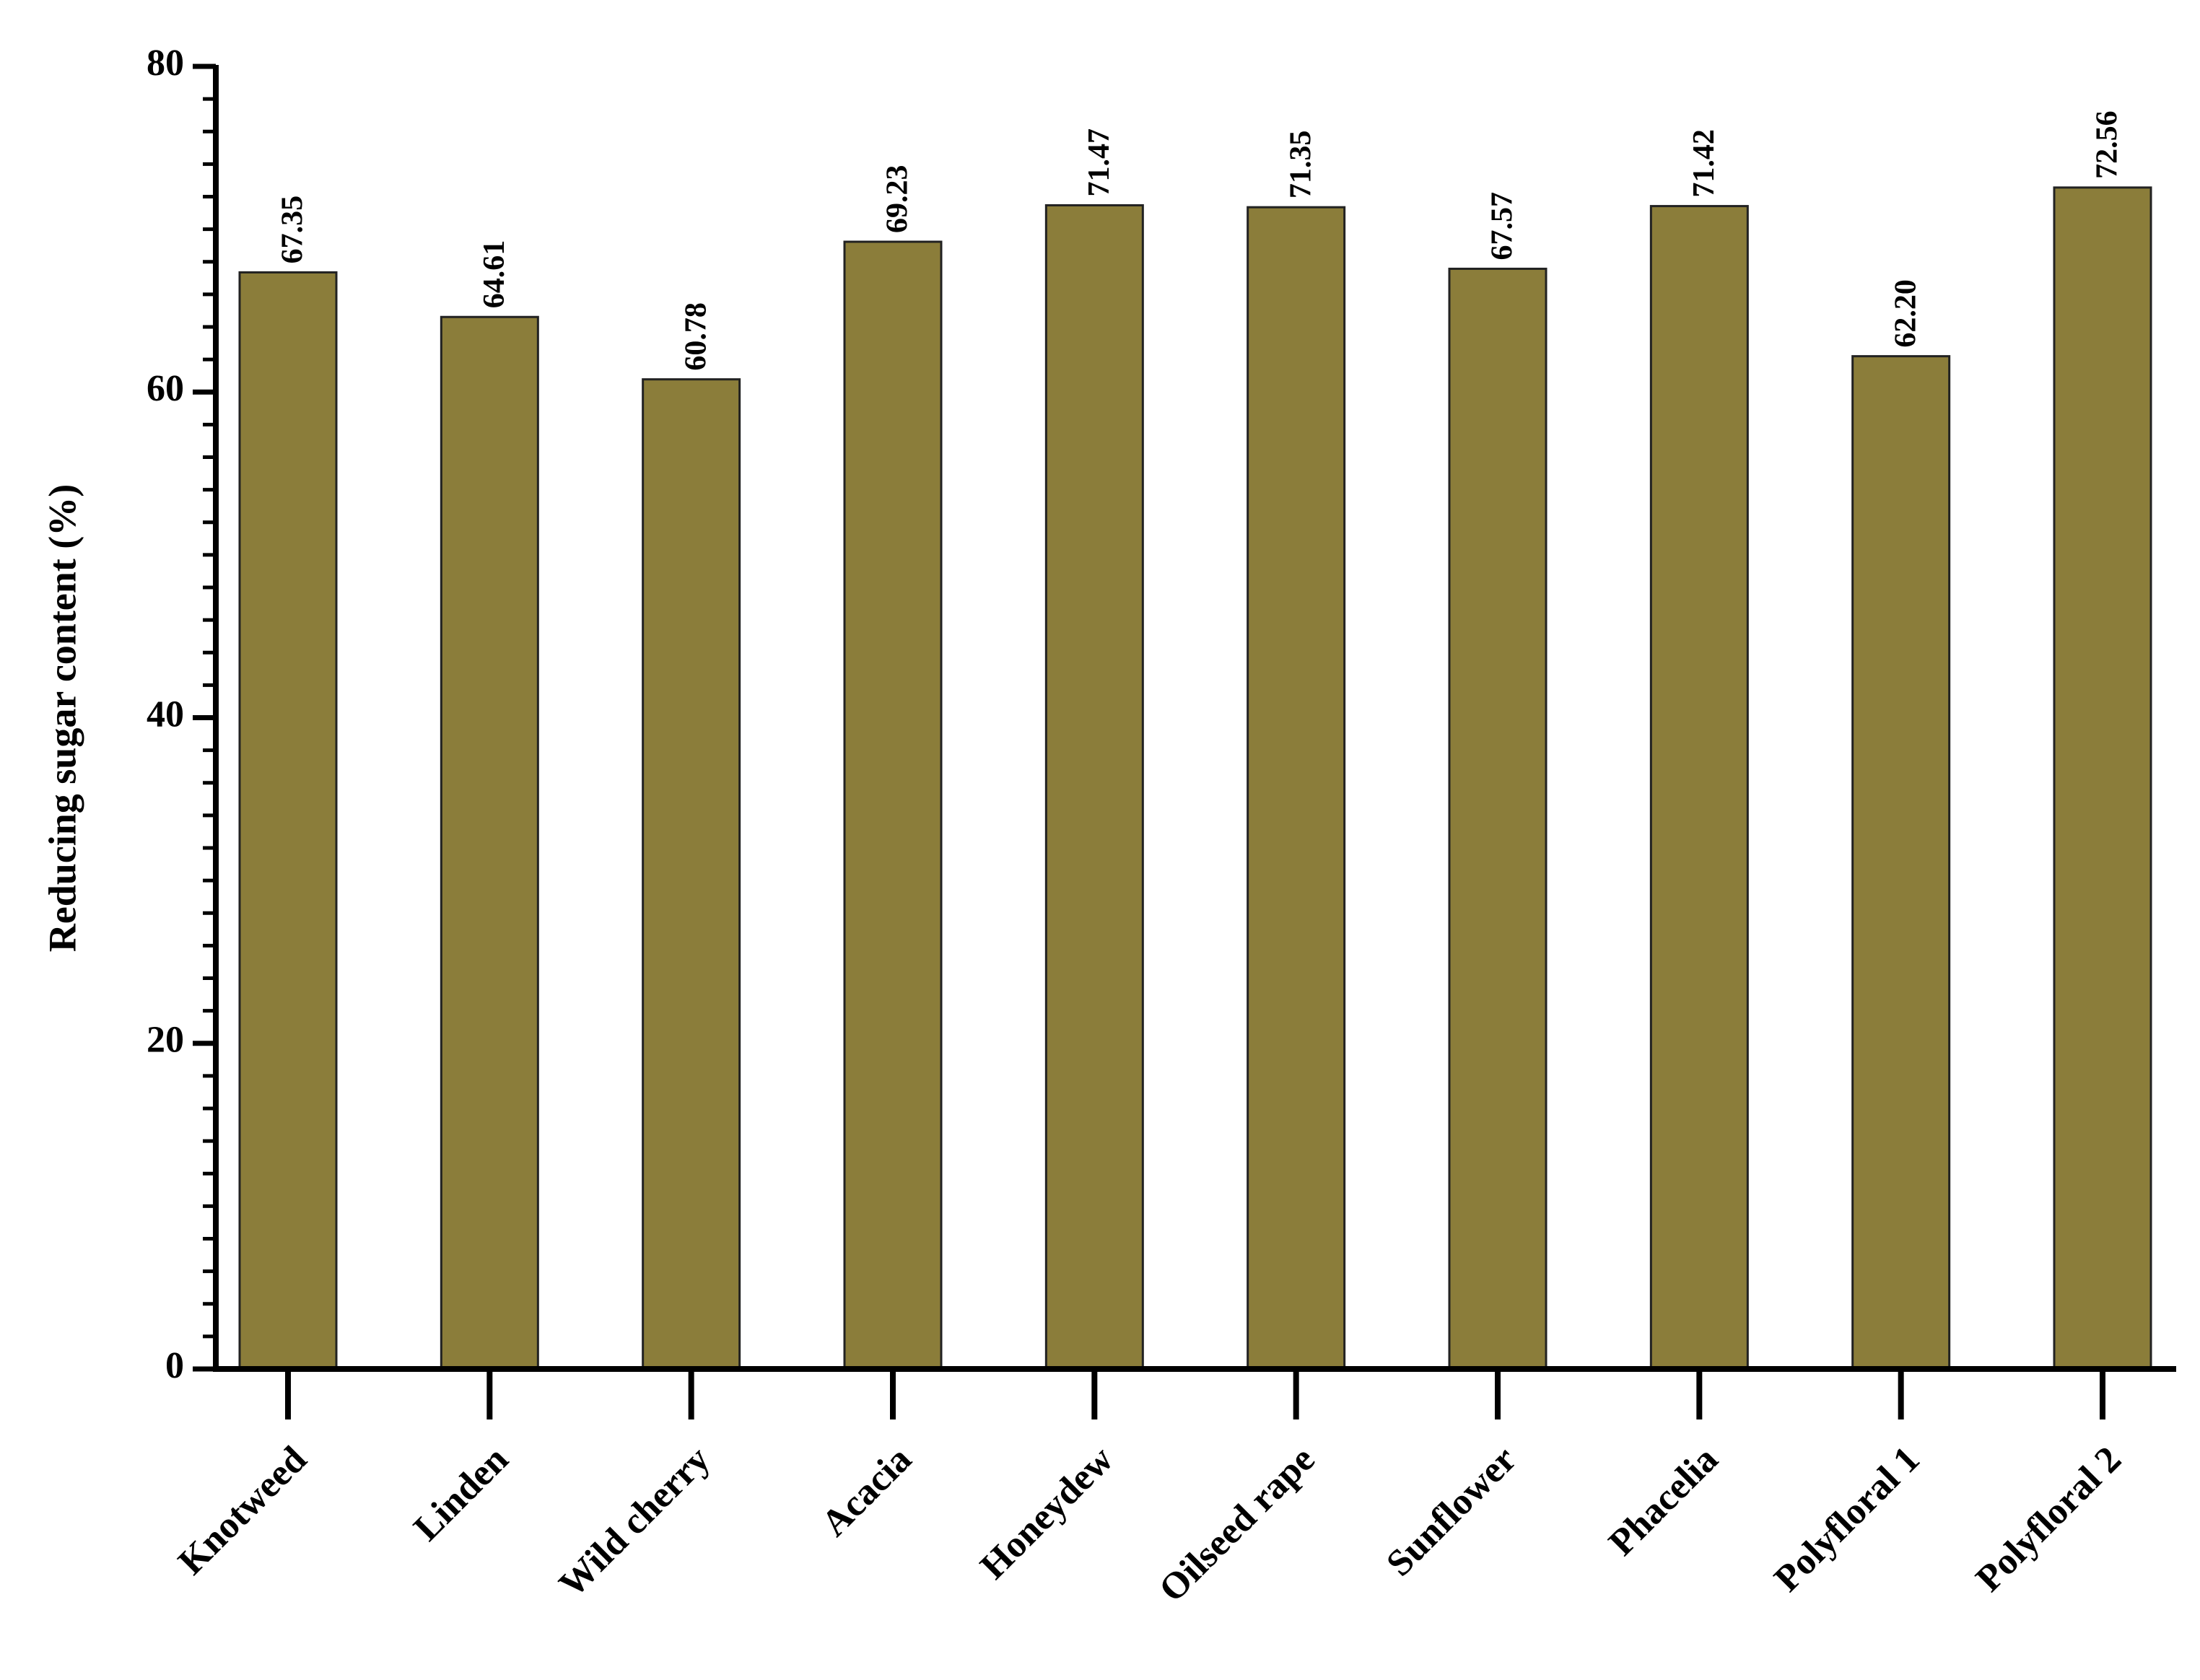  I want to click on value-label: 62.20, so click(1905, 313).